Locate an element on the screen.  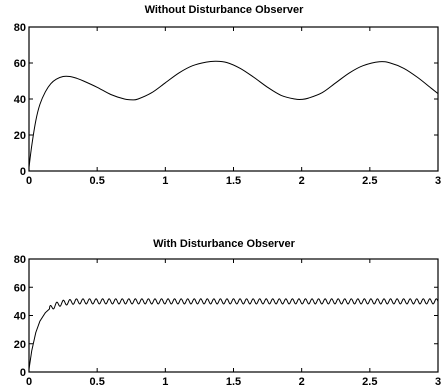
y-tick-label-without-observer: 80 is located at coordinates (20, 28).